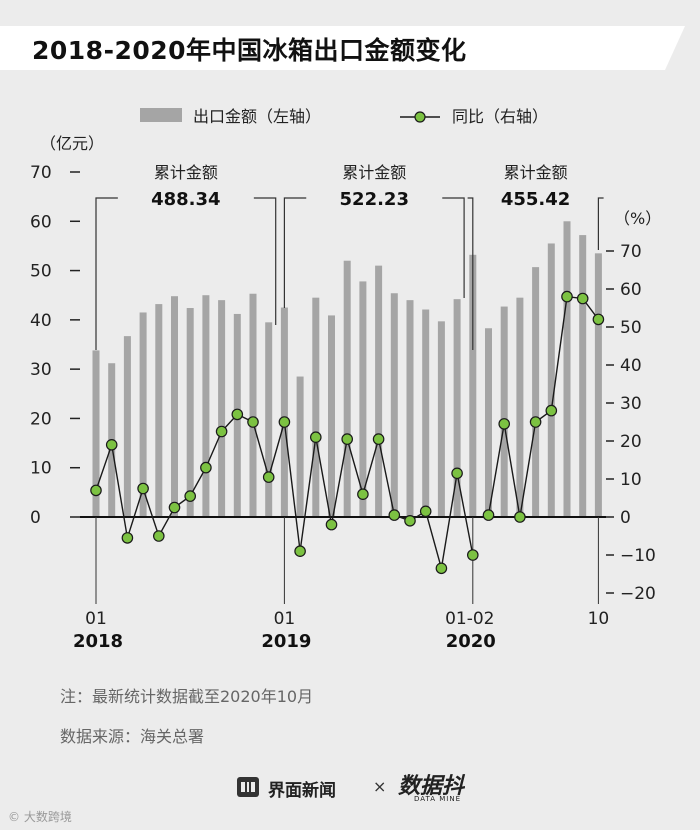  I want to click on left-tick-label: 60, so click(41, 222).